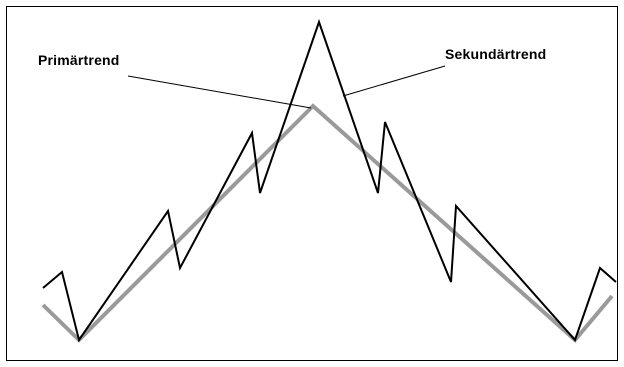 The height and width of the screenshot is (367, 624). Describe the element at coordinates (496, 54) in the screenshot. I see `secondary-trend-label: Sekundärtrend` at that location.